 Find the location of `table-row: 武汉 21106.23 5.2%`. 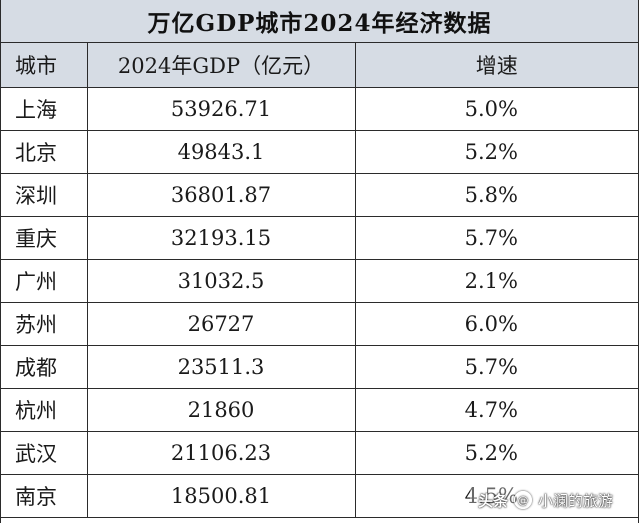

table-row: 武汉 21106.23 5.2% is located at coordinates (319, 452).